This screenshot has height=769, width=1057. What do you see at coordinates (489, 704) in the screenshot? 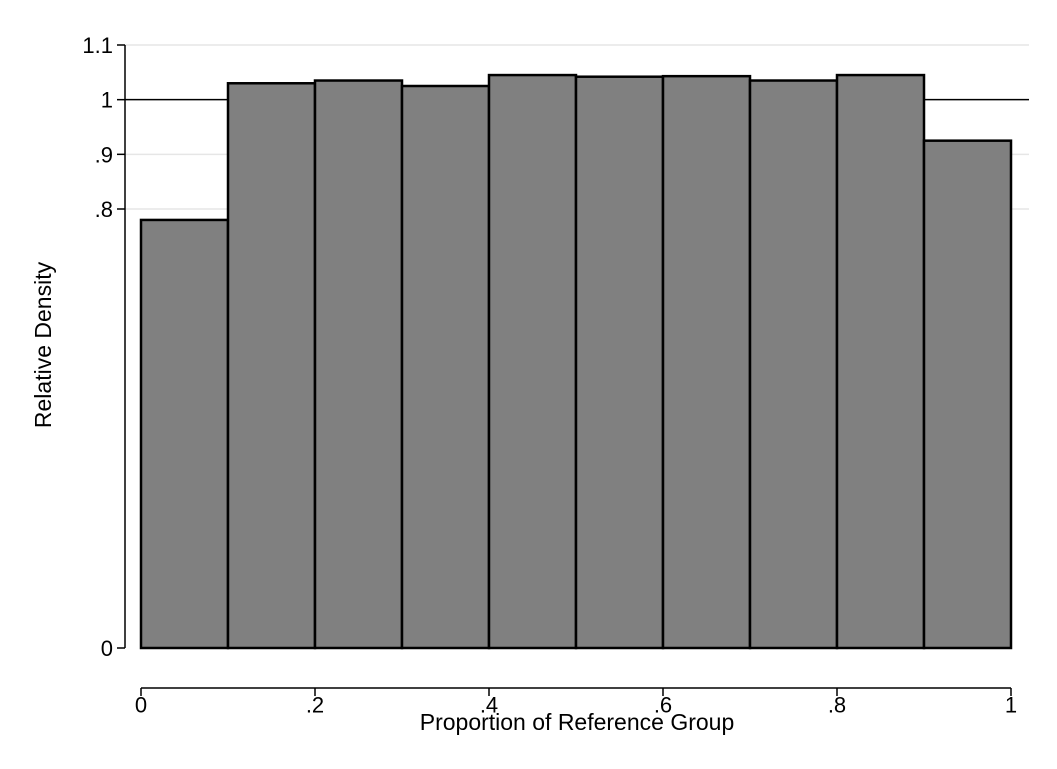
I see `x-tick-label: .4` at bounding box center [489, 704].